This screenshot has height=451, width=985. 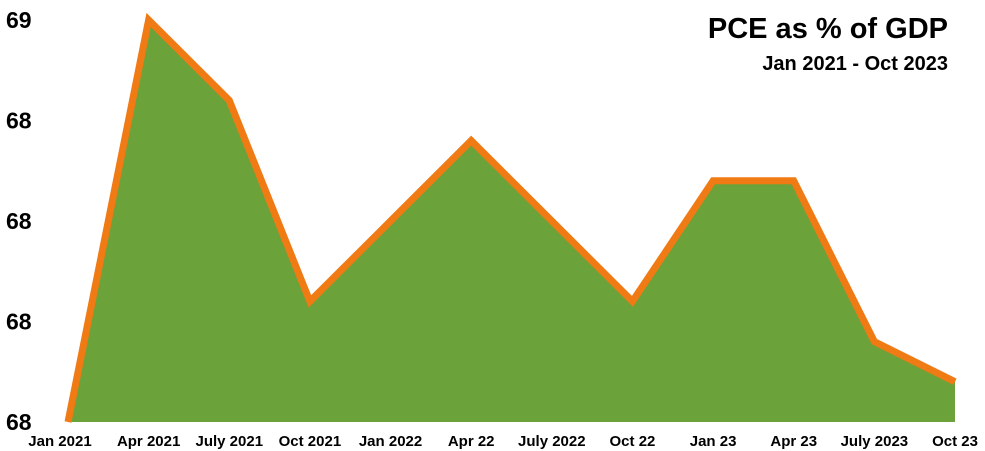 I want to click on x-tick-label: Oct 2021, so click(x=310, y=441).